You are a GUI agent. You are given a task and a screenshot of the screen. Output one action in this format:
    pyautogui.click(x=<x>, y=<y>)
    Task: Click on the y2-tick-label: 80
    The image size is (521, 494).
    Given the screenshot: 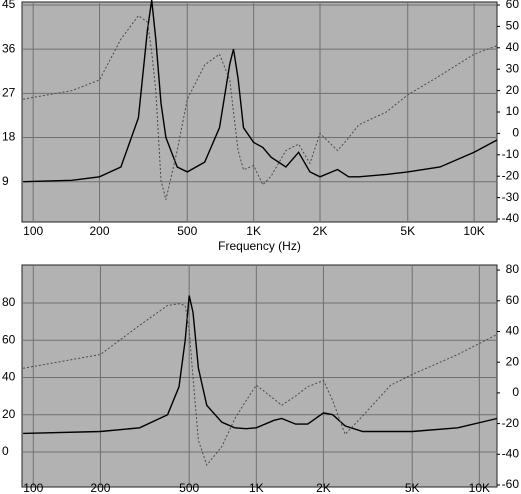 What is the action you would take?
    pyautogui.click(x=513, y=269)
    